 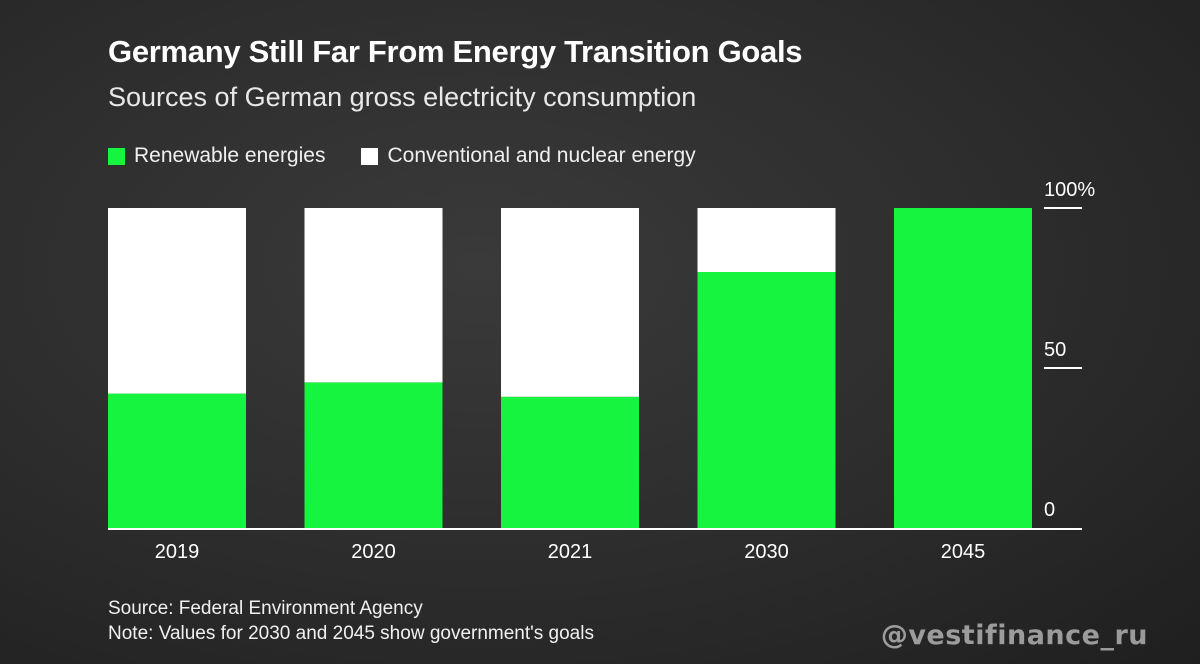 What do you see at coordinates (373, 295) in the screenshot?
I see `bar-2020-conventional` at bounding box center [373, 295].